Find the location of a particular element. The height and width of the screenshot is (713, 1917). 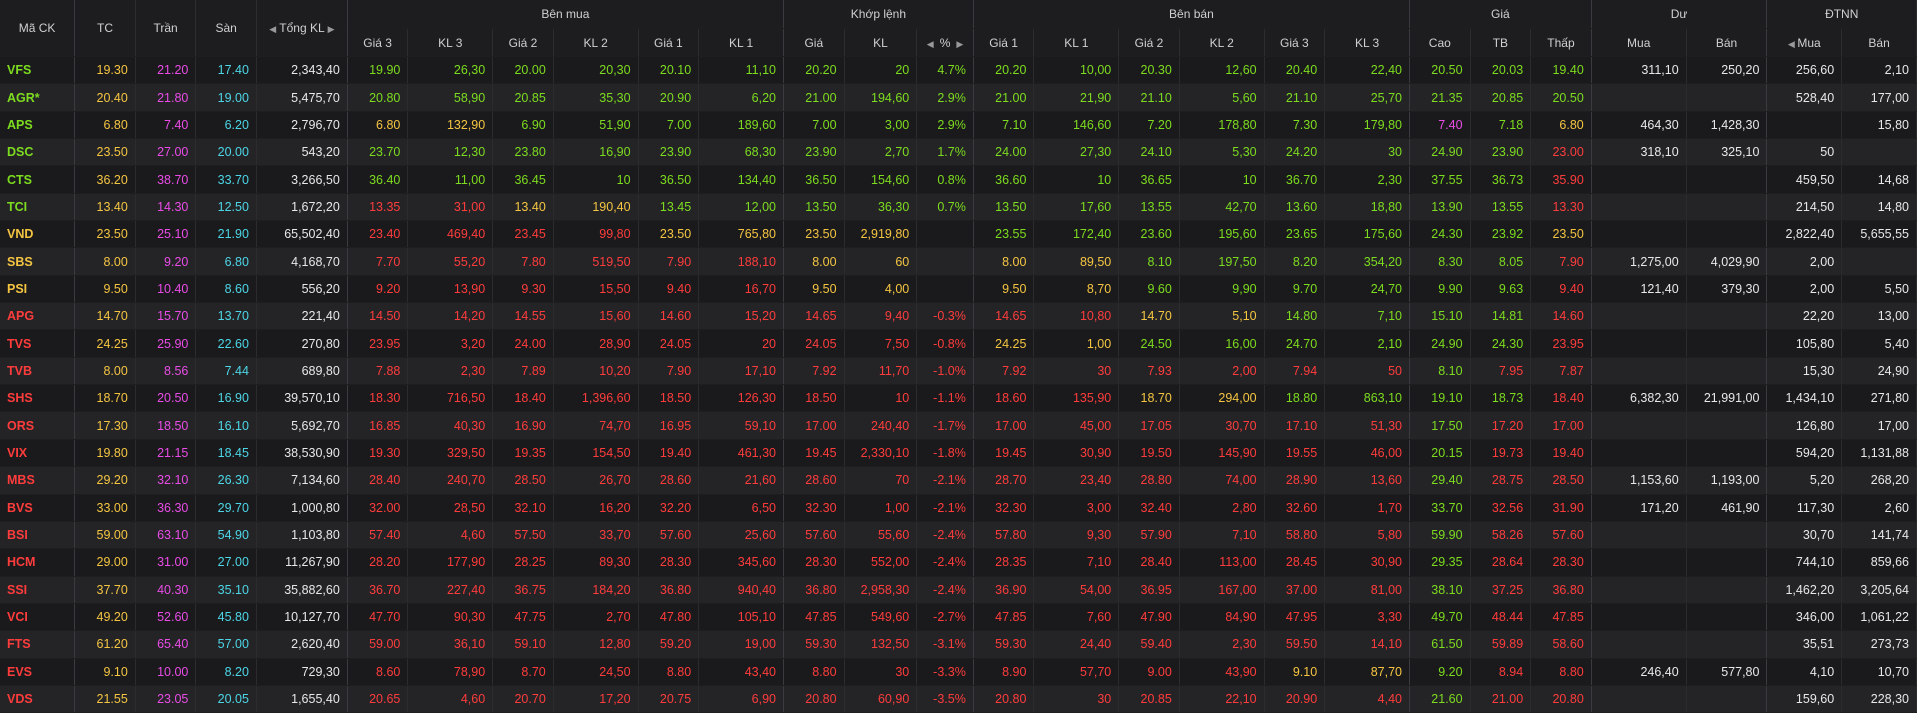

symbol-cell: TCI is located at coordinates (38, 207).